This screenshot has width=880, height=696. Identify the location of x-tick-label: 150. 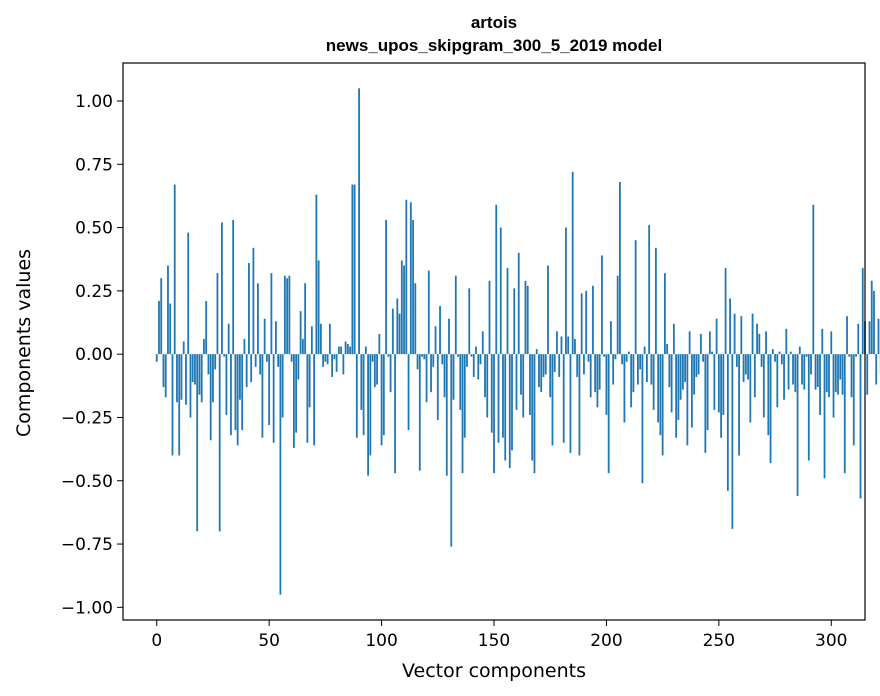
(494, 641).